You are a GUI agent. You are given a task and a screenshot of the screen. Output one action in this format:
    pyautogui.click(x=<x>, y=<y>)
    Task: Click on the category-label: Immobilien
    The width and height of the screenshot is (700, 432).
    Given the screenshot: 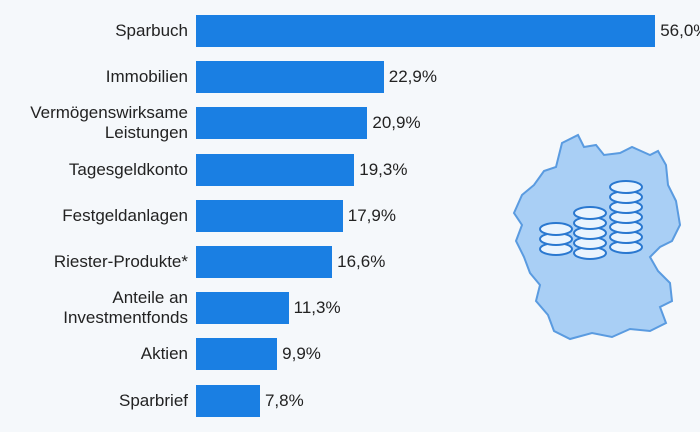 What is the action you would take?
    pyautogui.click(x=146, y=77)
    